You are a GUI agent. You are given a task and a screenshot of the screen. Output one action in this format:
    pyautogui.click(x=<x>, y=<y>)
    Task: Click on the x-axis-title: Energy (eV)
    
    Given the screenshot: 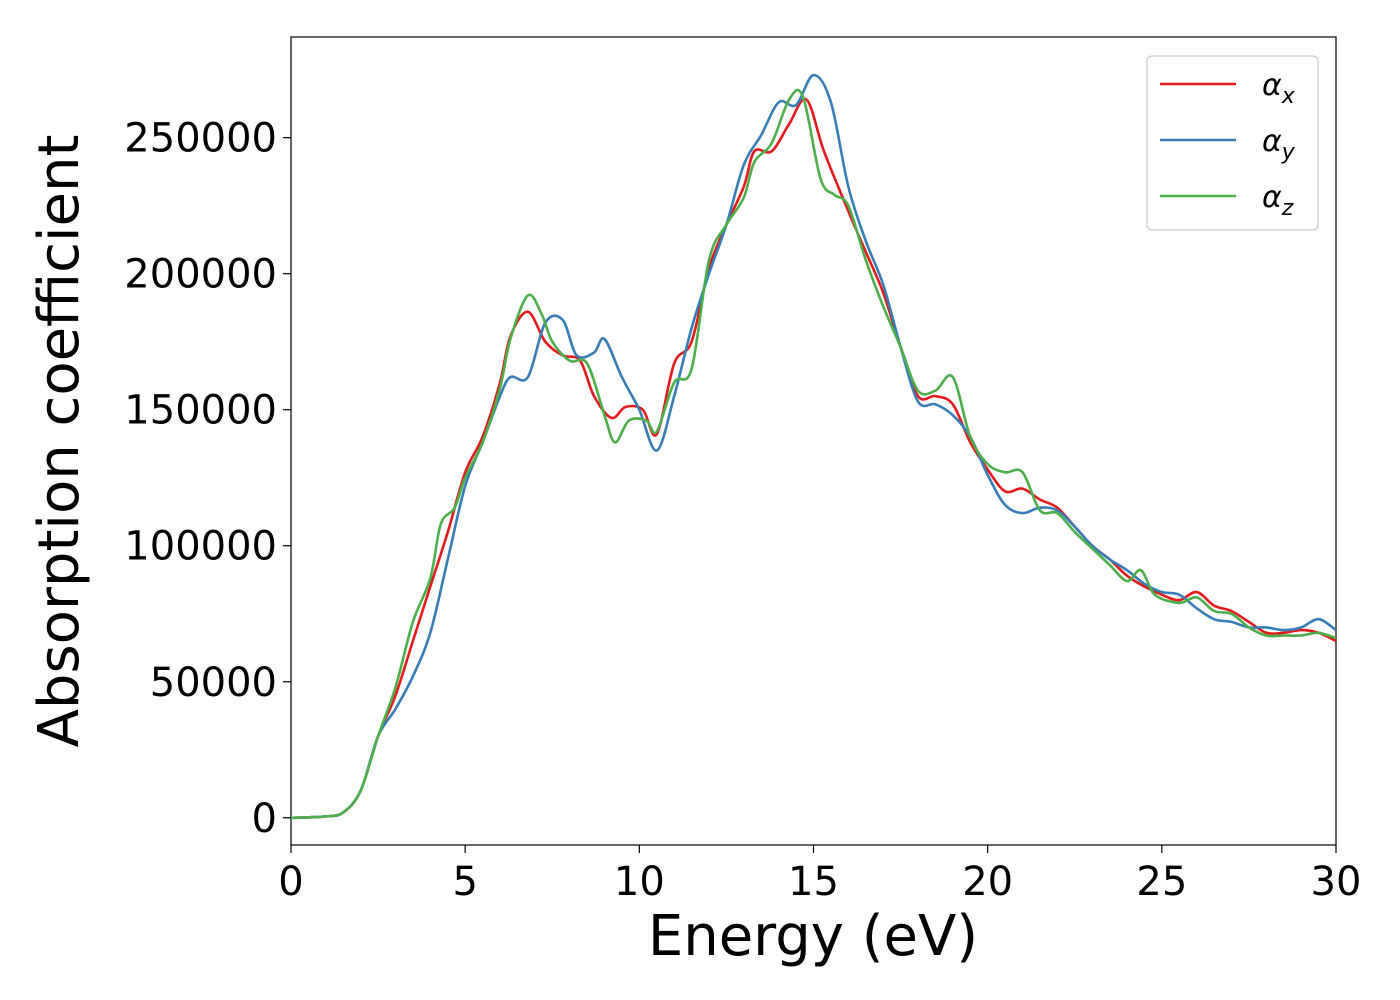 What is the action you would take?
    pyautogui.click(x=813, y=936)
    